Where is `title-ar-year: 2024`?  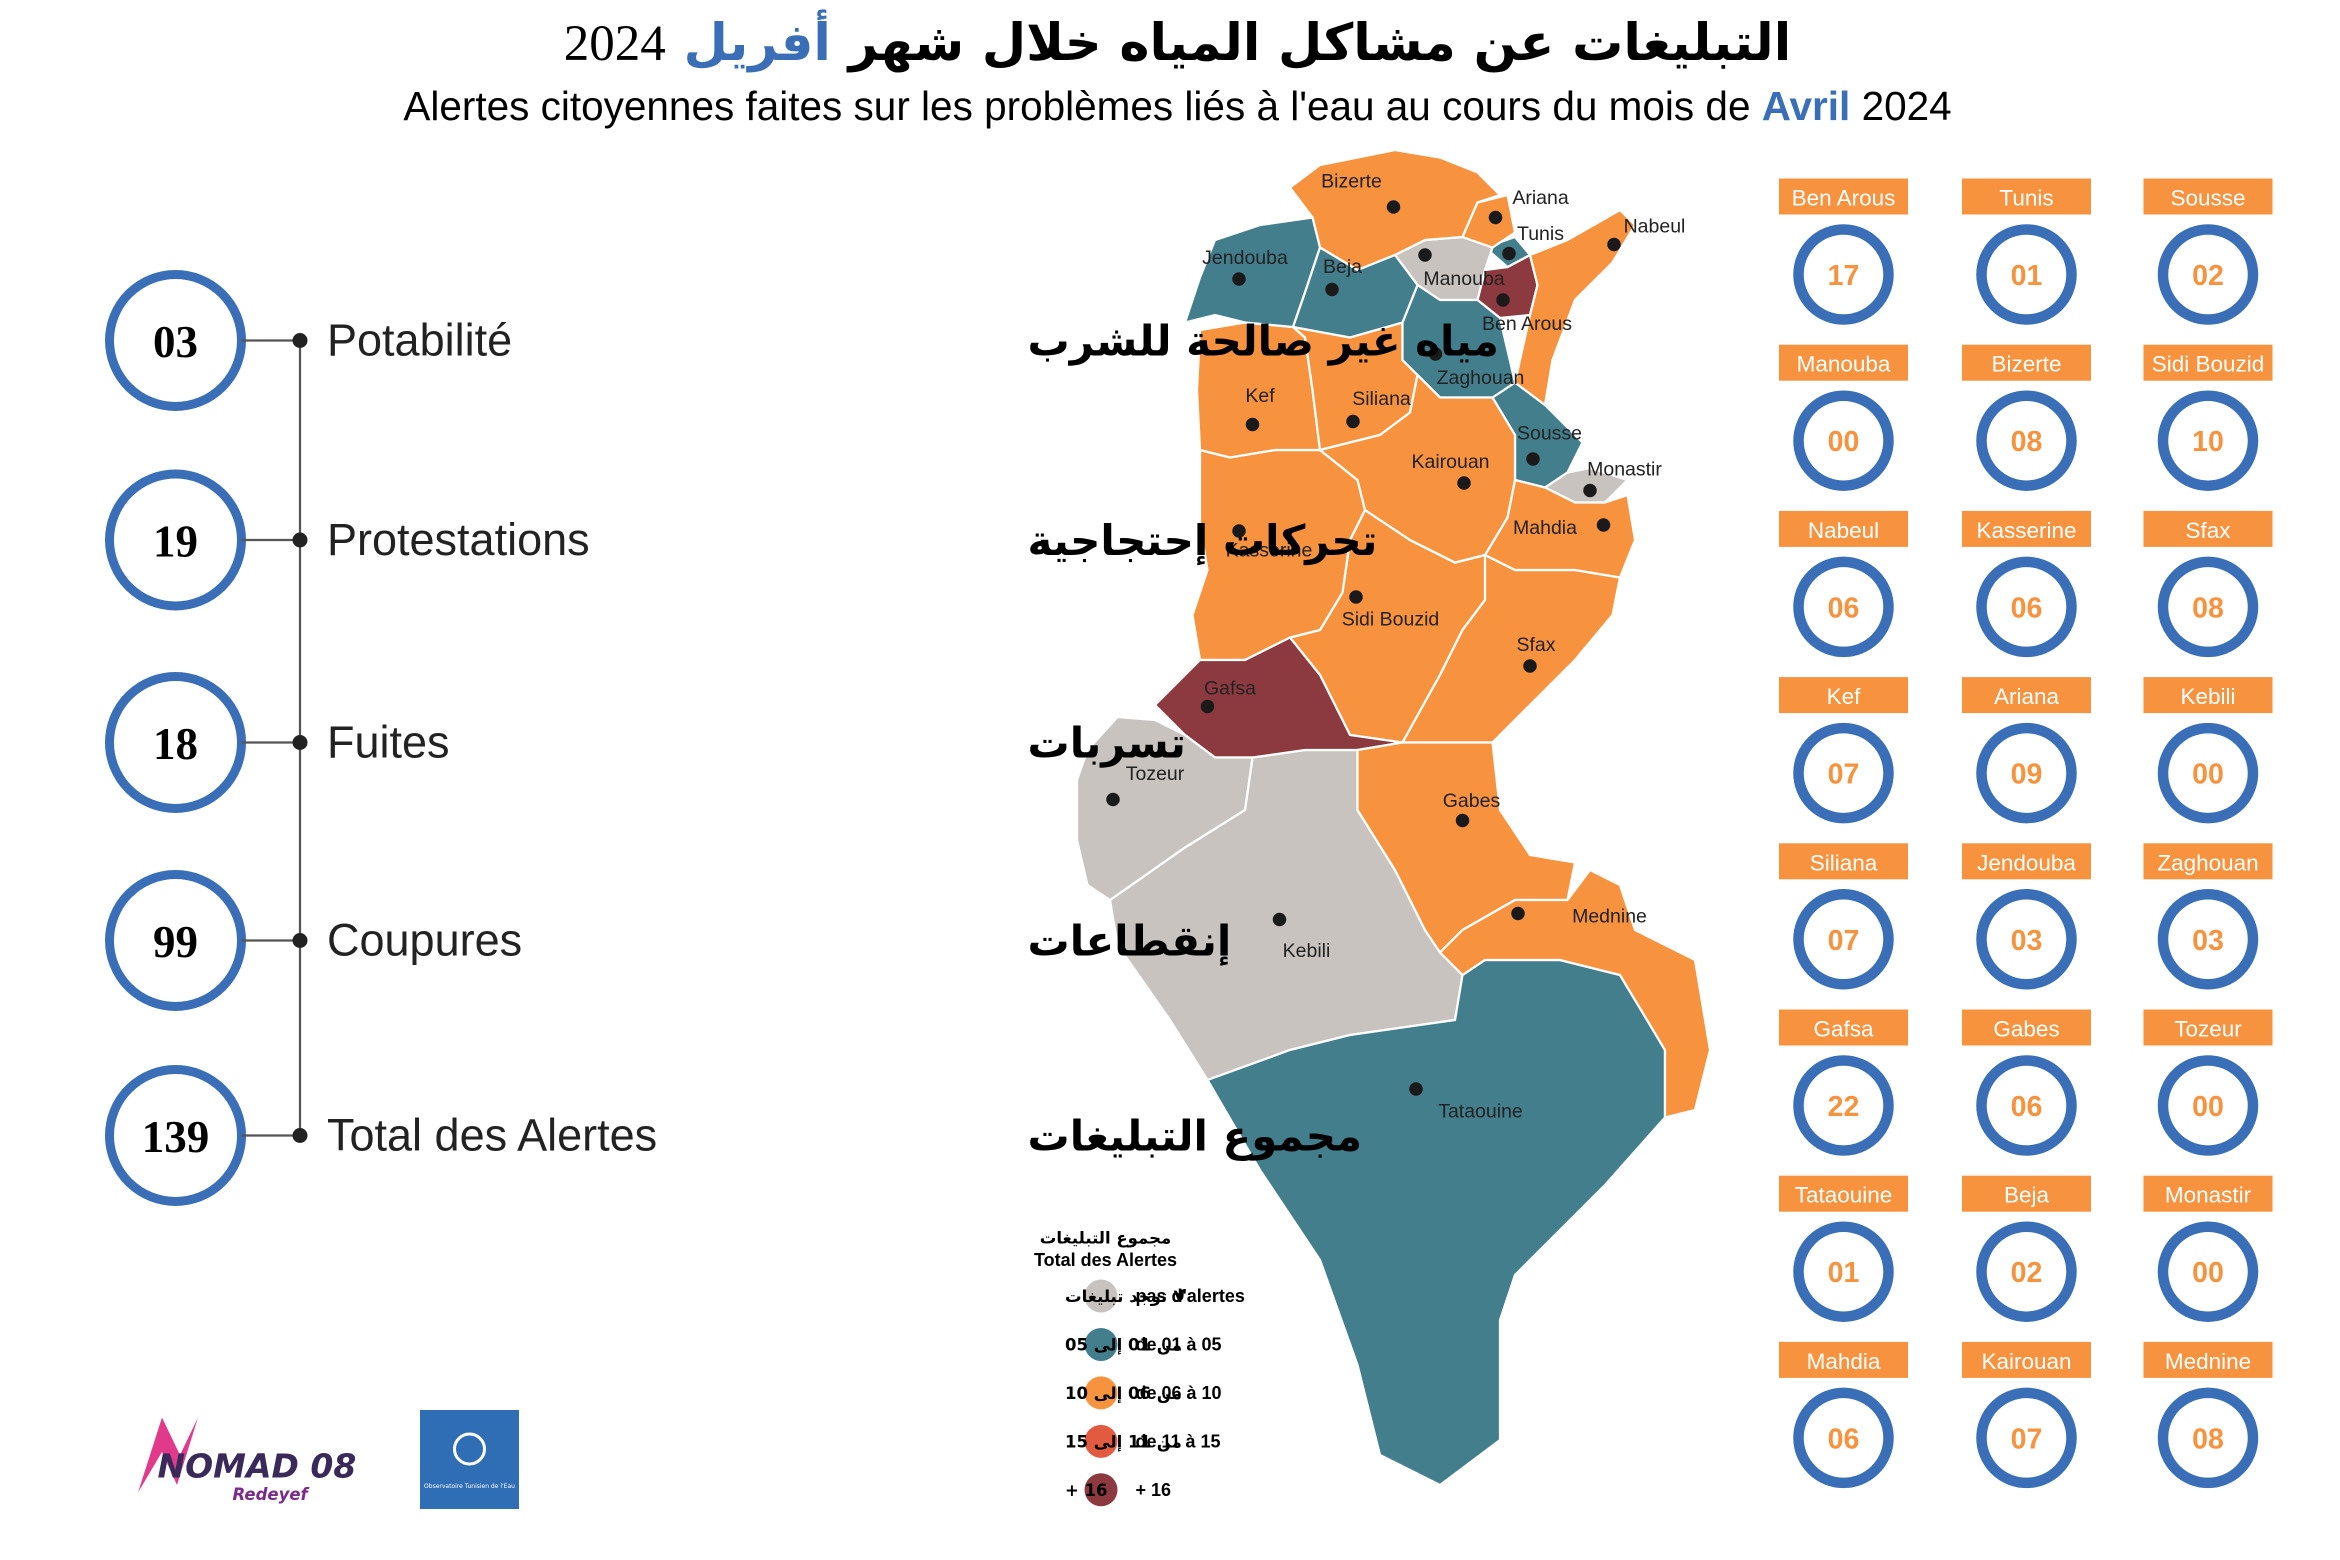 title-ar-year: 2024 is located at coordinates (615, 44).